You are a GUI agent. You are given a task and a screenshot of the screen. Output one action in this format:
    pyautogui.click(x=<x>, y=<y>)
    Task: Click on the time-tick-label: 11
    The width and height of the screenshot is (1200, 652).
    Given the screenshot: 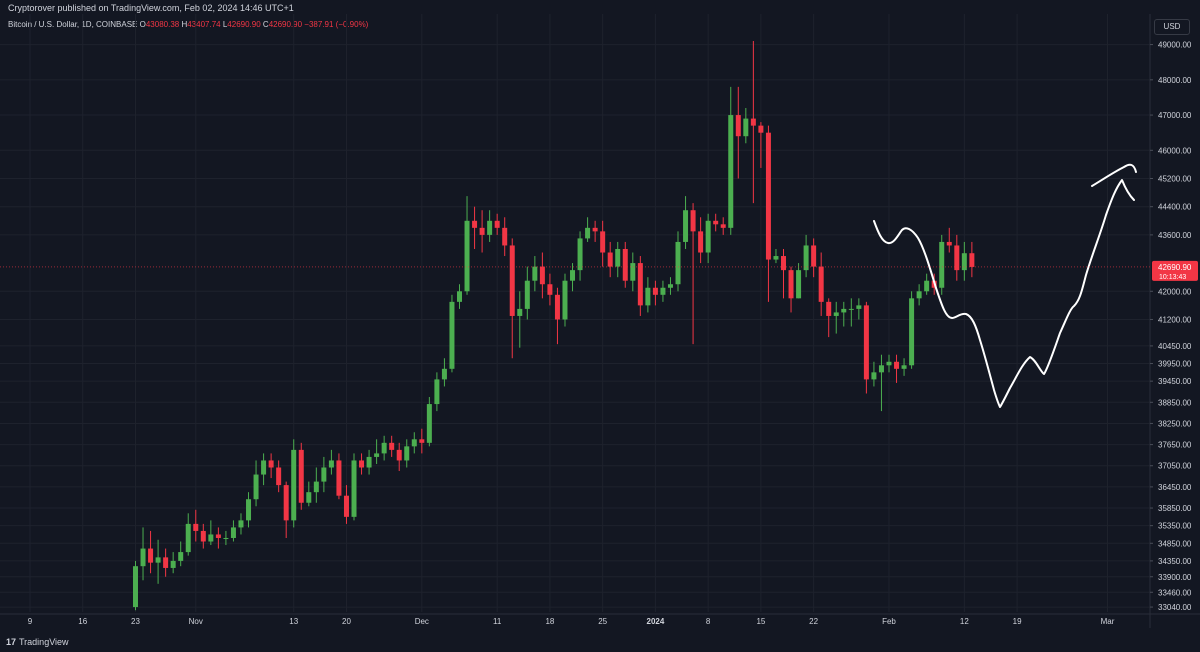 What is the action you would take?
    pyautogui.click(x=497, y=621)
    